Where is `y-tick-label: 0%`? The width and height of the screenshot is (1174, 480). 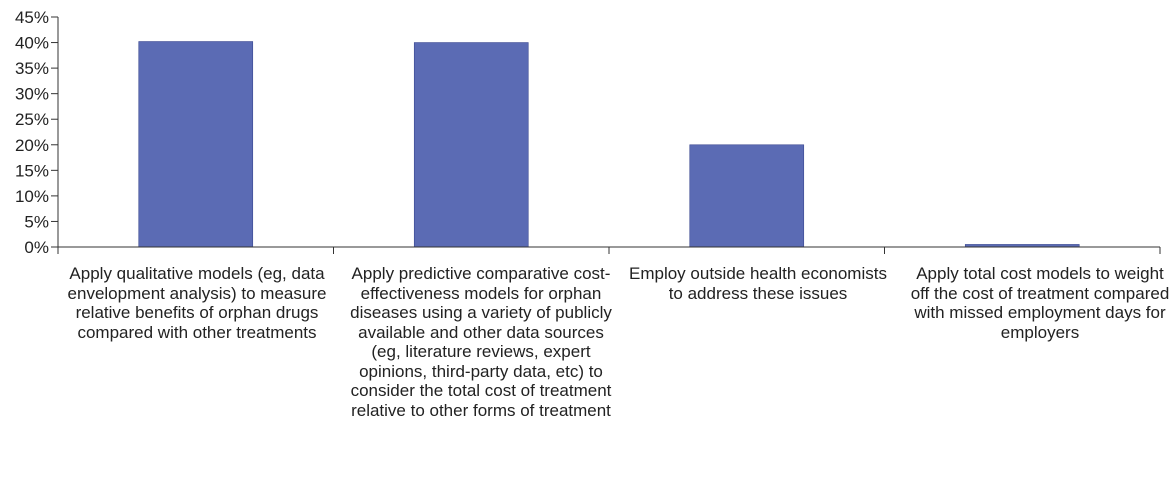 y-tick-label: 0% is located at coordinates (36, 247).